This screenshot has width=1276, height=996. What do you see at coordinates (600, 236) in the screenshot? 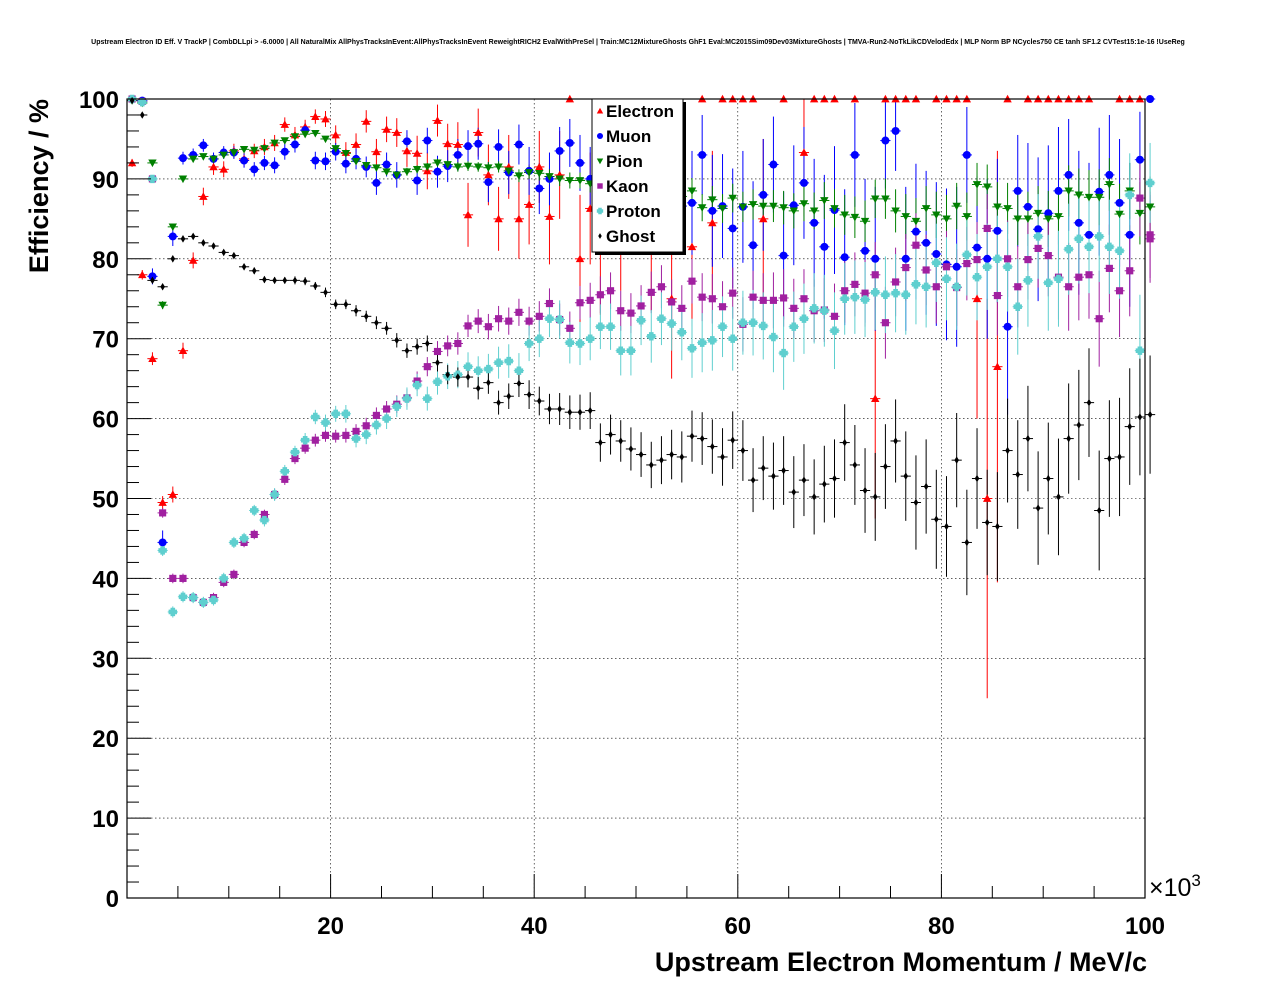
I see `legend-marker-ghost` at bounding box center [600, 236].